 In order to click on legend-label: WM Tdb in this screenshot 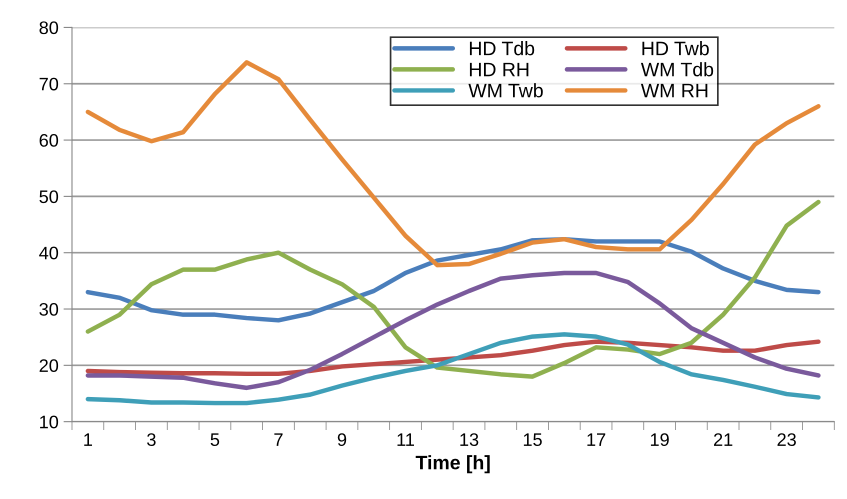, I will do `click(677, 69)`.